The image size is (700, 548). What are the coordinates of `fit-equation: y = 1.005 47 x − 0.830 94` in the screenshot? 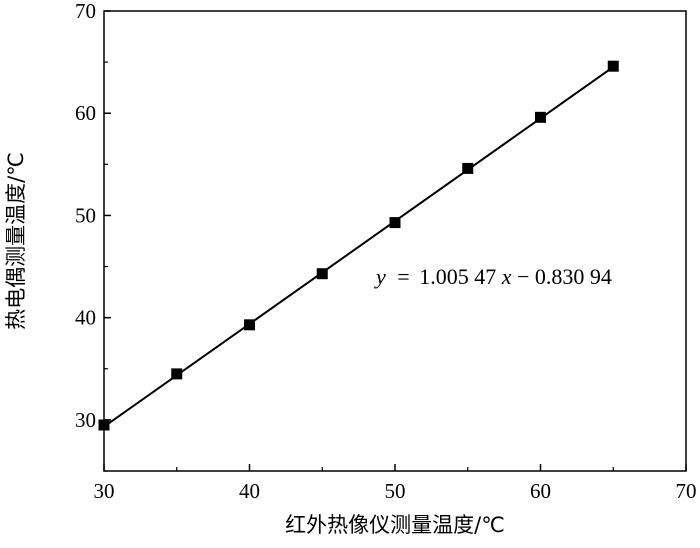 It's located at (493, 276).